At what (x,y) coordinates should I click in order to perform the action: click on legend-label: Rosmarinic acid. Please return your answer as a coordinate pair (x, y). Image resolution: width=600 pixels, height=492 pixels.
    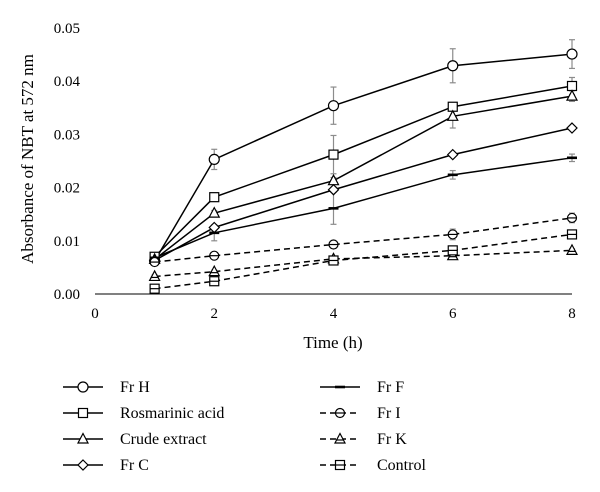
    Looking at the image, I should click on (172, 413).